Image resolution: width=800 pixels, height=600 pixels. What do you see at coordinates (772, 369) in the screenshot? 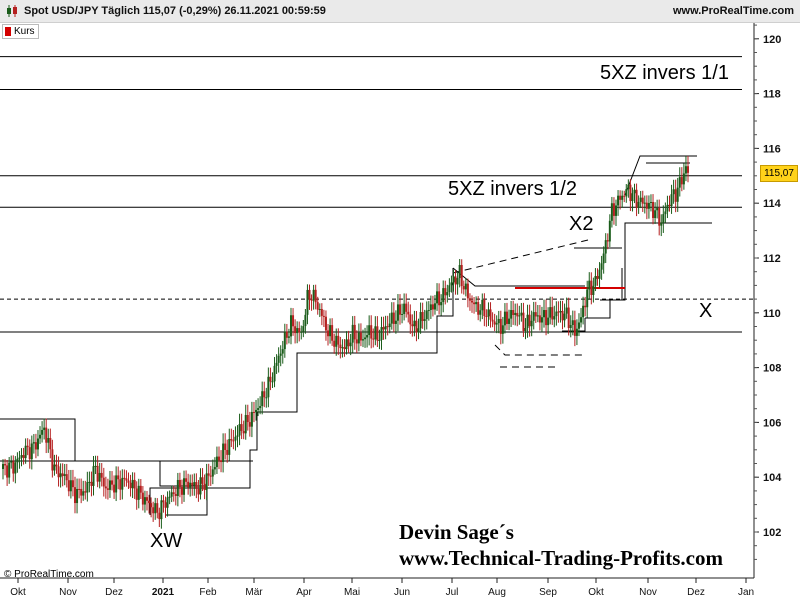
I see `y-tick-label: 108` at bounding box center [772, 369].